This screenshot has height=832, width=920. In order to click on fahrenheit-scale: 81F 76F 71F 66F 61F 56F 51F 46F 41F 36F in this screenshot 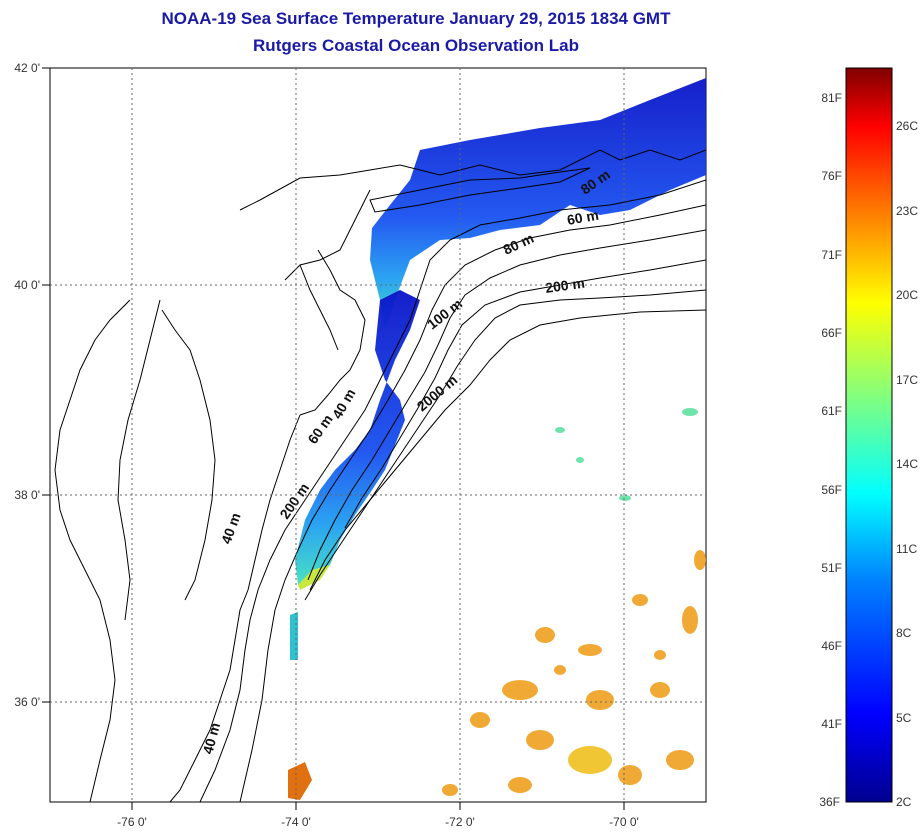, I will do `click(830, 450)`.